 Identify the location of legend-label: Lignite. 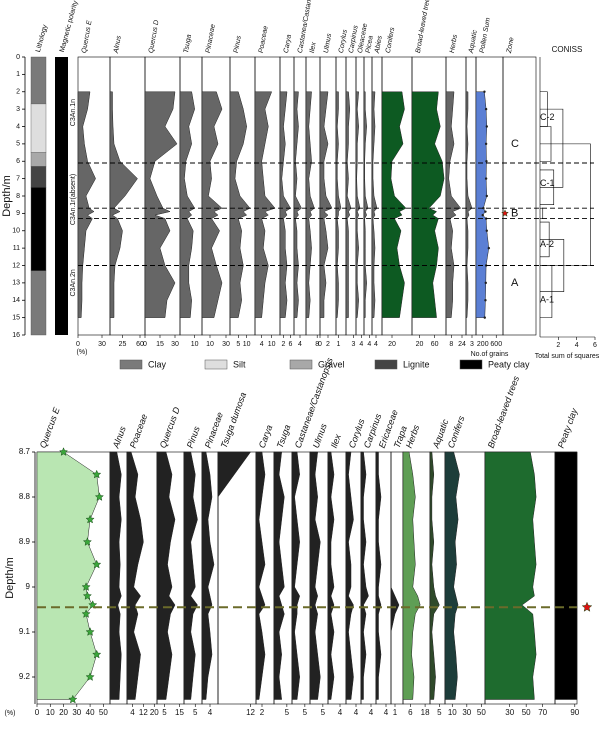
(416, 364).